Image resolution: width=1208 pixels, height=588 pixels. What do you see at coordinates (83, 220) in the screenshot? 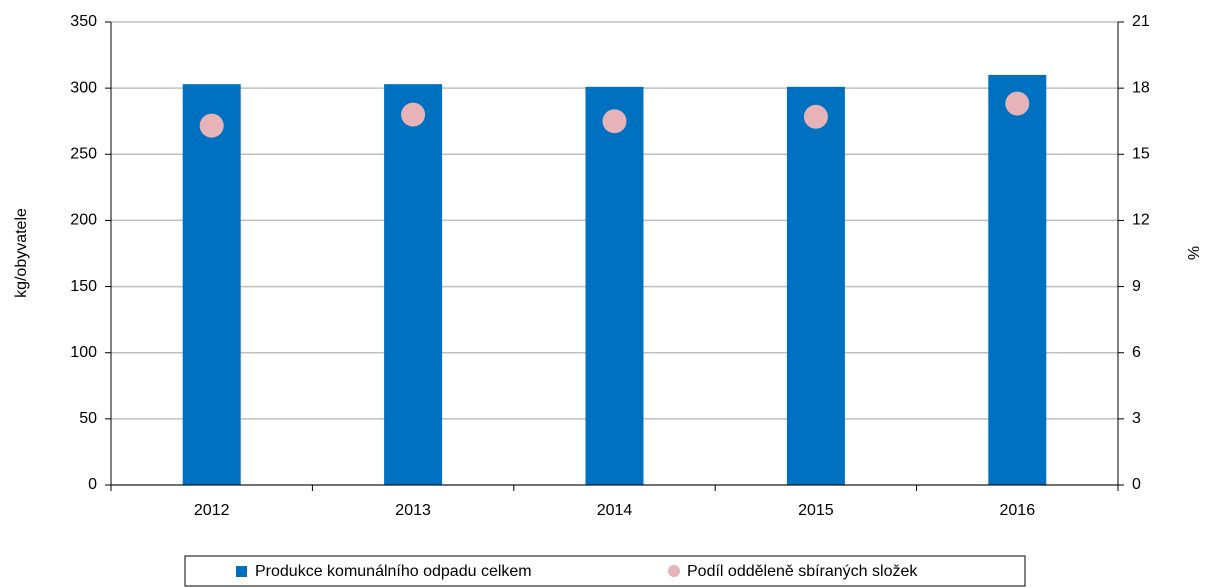
I see `y-tick-label: 200` at bounding box center [83, 220].